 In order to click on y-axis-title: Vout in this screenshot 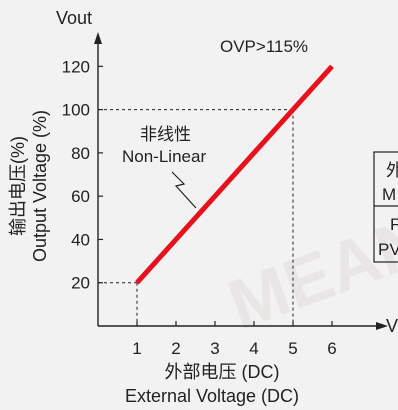, I will do `click(74, 18)`.